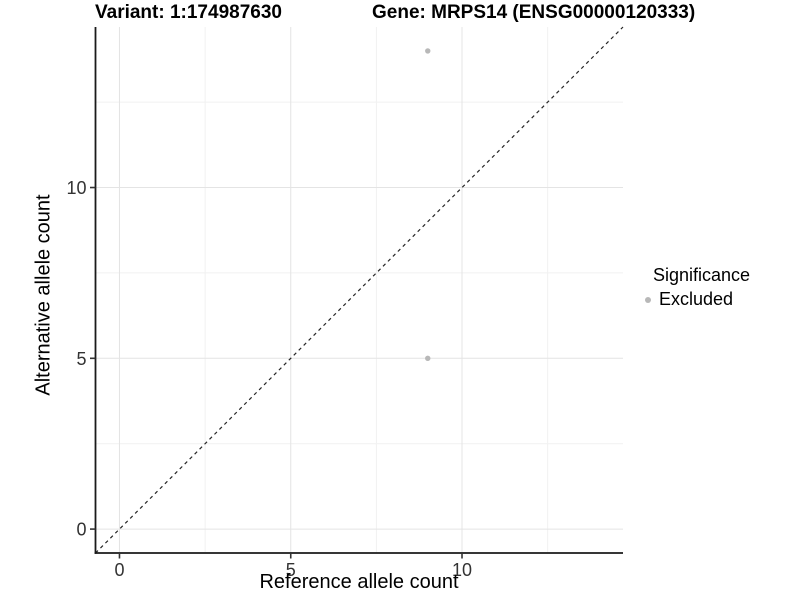 This screenshot has height=600, width=800. I want to click on x-tick-label: 10, so click(462, 570).